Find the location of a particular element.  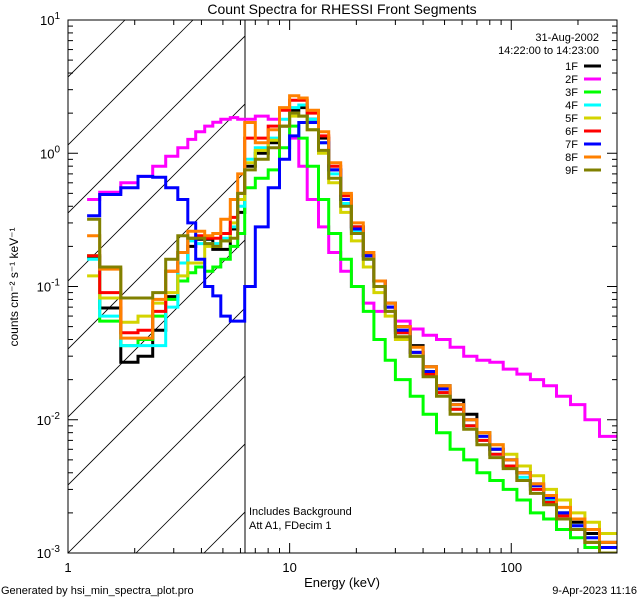

y-tick-exponent: -2 is located at coordinates (55, 416).